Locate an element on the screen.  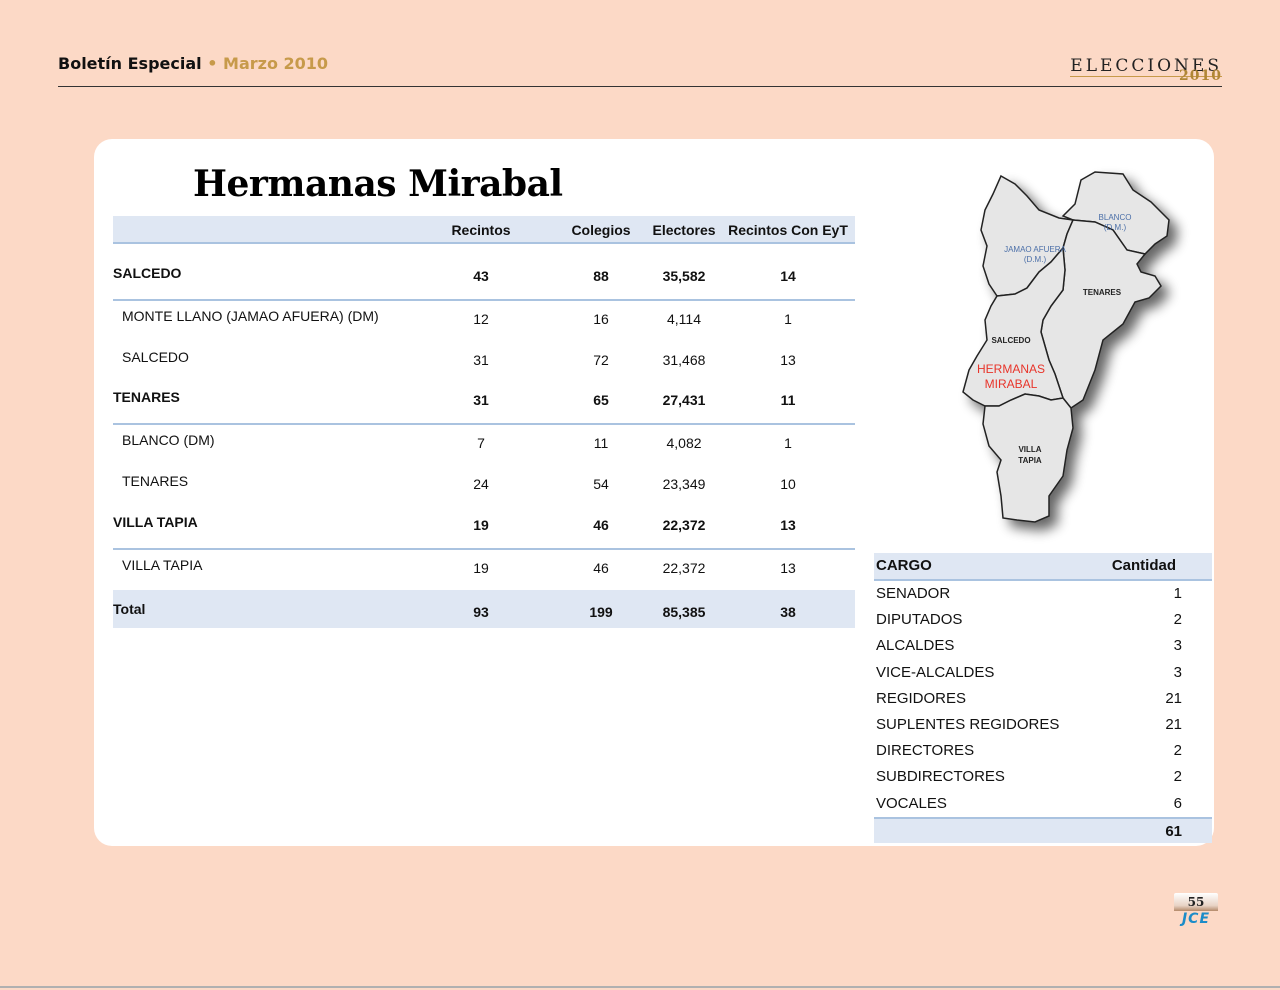
table-header-col: Colegios is located at coordinates (601, 230).